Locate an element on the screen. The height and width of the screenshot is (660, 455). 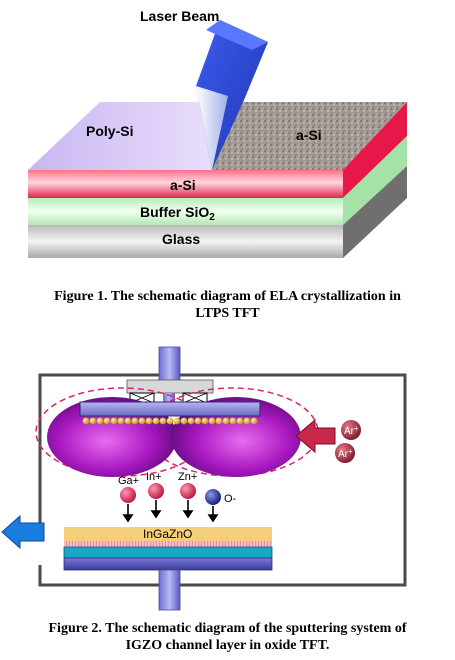
buffer-layer is located at coordinates (185, 211).